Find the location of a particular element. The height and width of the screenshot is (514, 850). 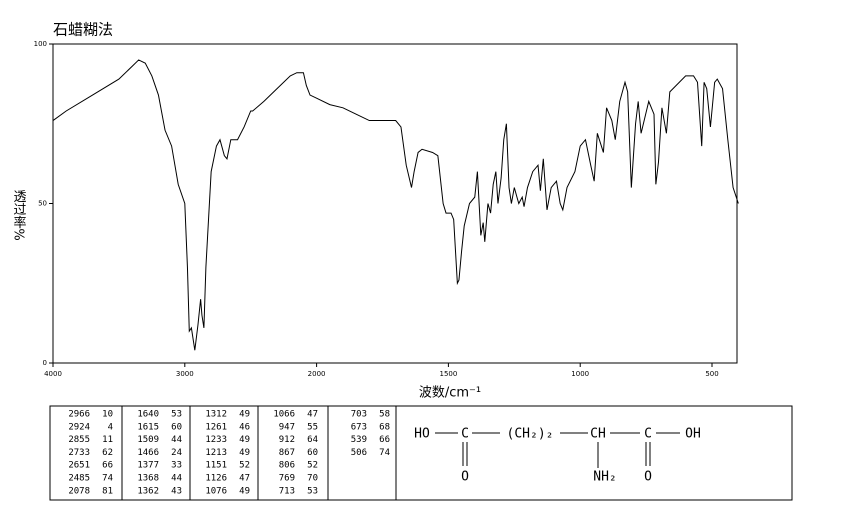

peak-transmittance: 81 is located at coordinates (107, 491).